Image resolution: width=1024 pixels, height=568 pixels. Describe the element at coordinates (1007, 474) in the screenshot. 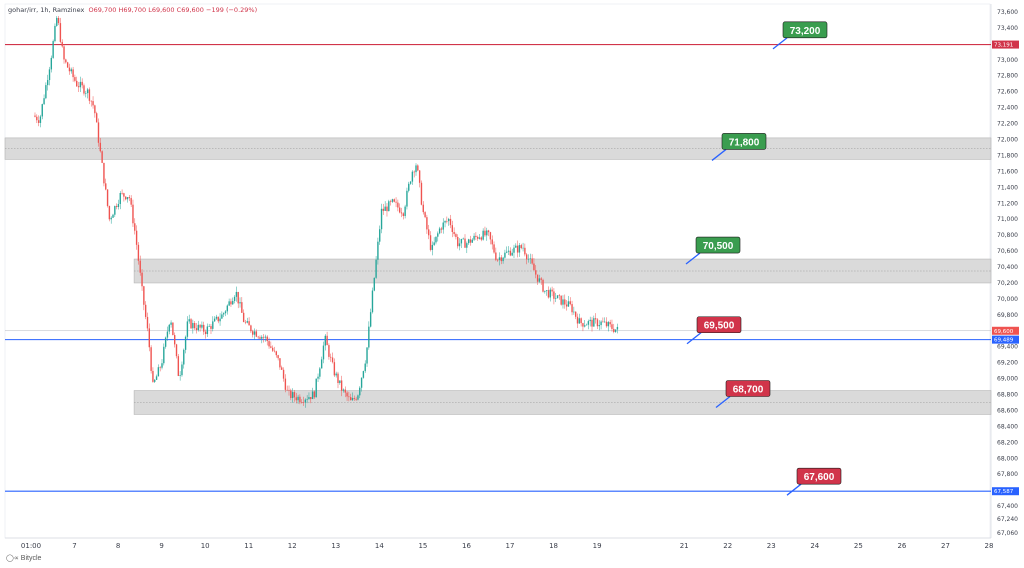

I see `y-tick-label: 67,800` at that location.